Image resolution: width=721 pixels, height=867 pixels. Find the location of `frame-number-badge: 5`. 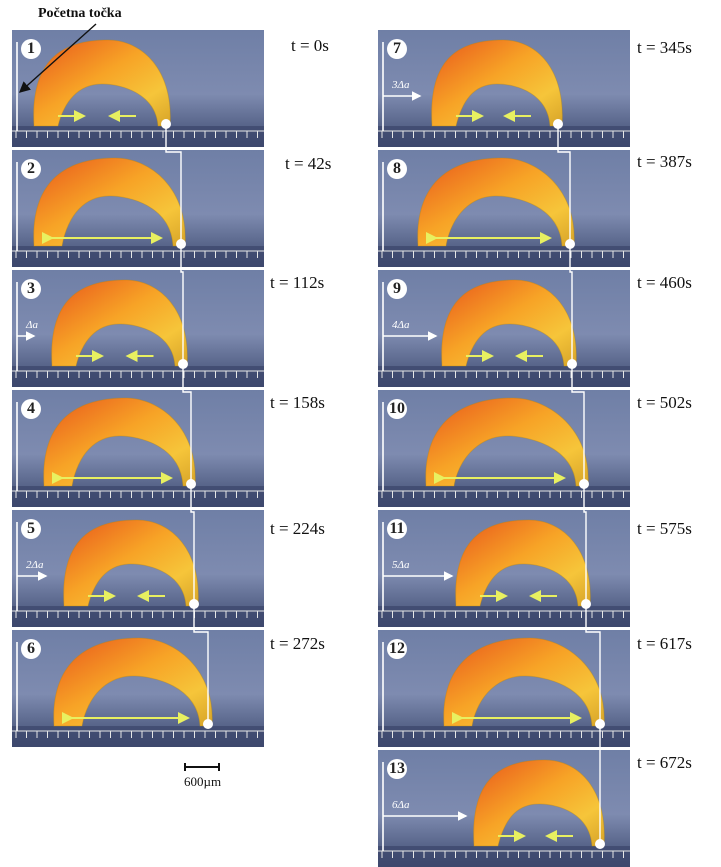

frame-number-badge: 5 is located at coordinates (31, 529).